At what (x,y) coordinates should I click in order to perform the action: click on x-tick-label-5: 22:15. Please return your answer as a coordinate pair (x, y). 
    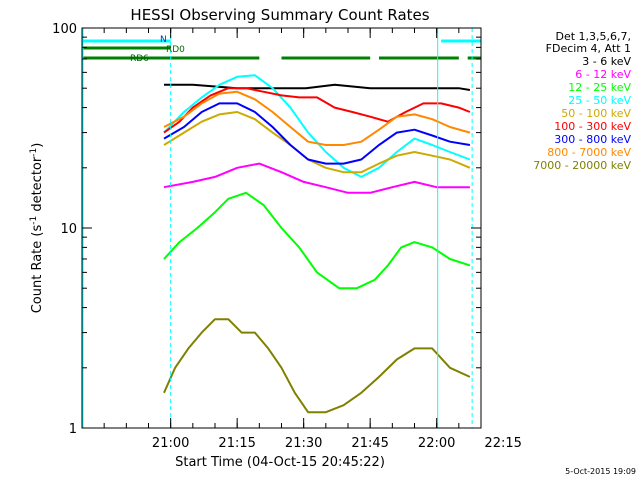
    Looking at the image, I should click on (502, 443).